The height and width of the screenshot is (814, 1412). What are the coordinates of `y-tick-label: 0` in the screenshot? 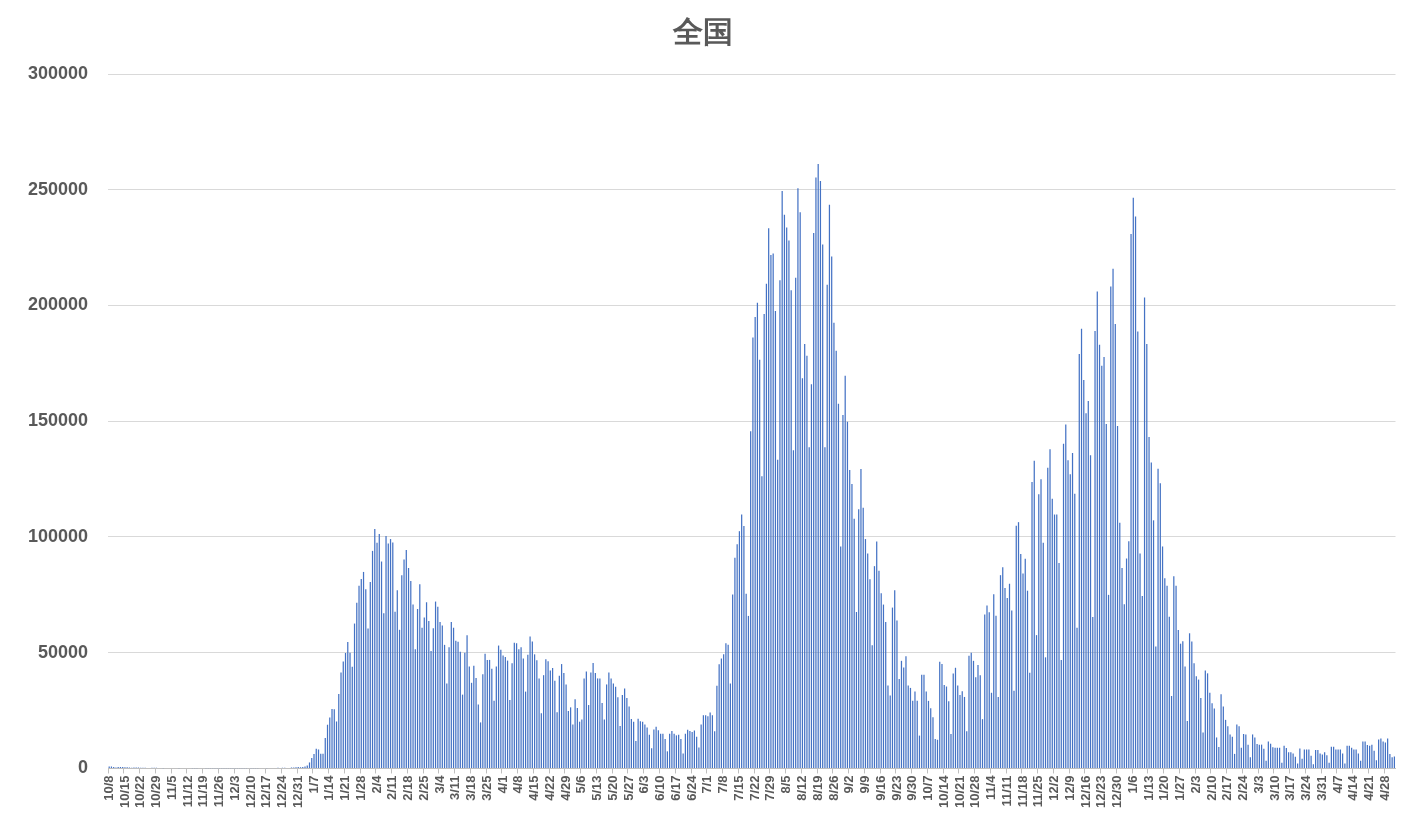 It's located at (83, 767).